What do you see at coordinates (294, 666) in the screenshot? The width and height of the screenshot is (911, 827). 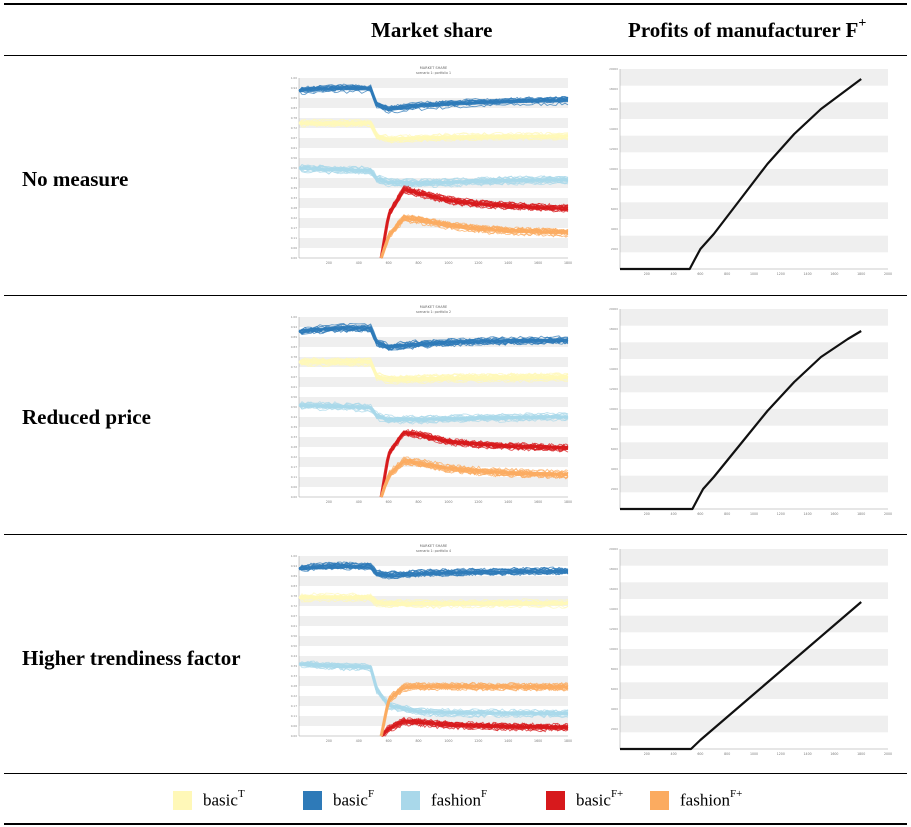 I see `y-tick-label: 0.39` at bounding box center [294, 666].